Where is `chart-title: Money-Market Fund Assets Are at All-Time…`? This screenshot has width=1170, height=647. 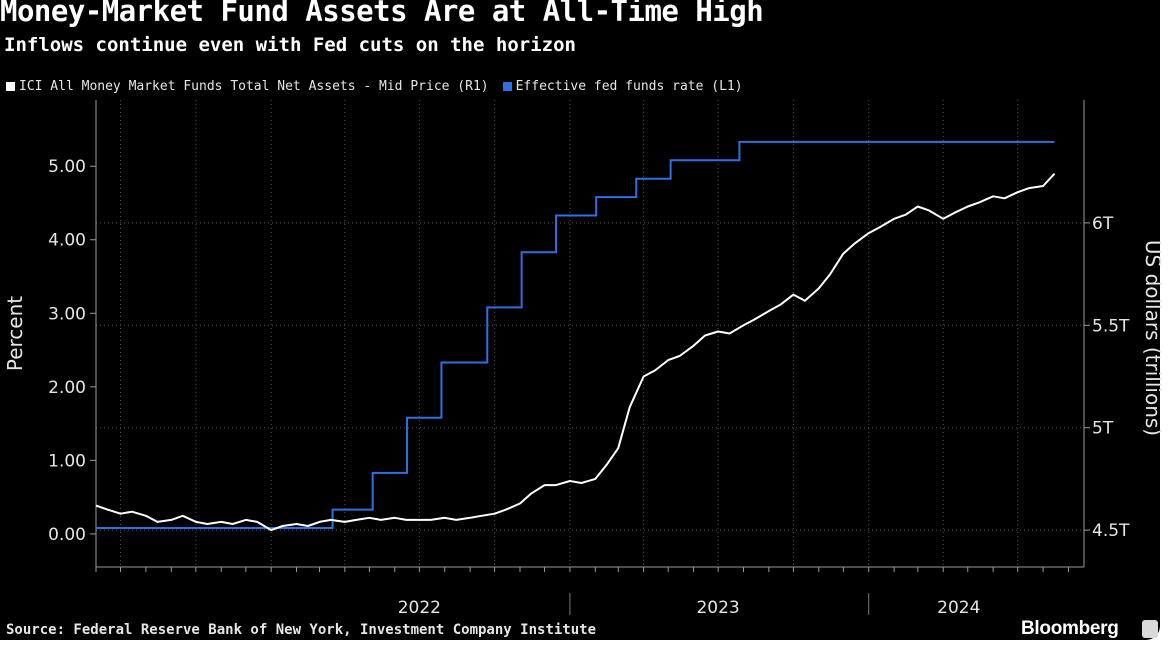
chart-title: Money-Market Fund Assets Are at All-Time… is located at coordinates (382, 14).